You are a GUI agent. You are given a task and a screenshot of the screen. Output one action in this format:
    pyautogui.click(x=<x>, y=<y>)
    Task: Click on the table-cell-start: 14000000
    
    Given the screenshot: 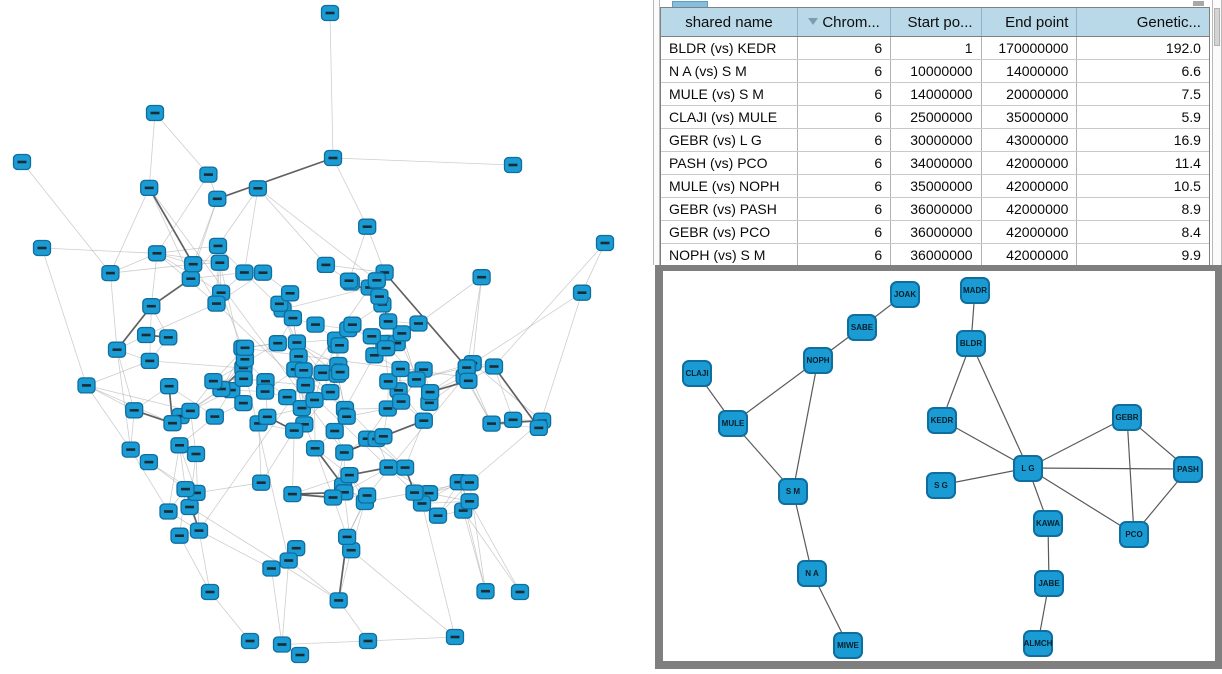 What is the action you would take?
    pyautogui.click(x=936, y=94)
    